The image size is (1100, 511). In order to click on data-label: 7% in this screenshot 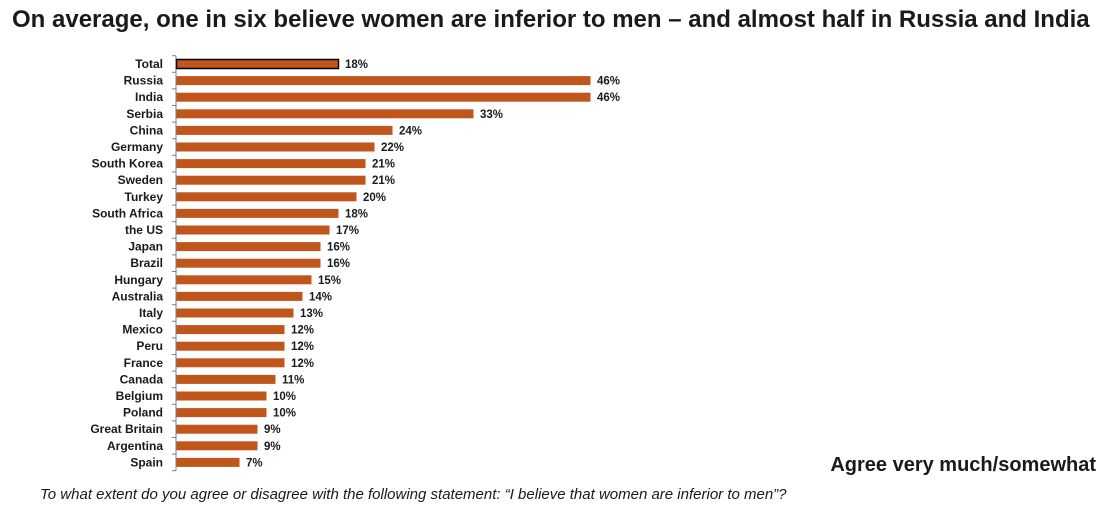, I will do `click(254, 463)`.